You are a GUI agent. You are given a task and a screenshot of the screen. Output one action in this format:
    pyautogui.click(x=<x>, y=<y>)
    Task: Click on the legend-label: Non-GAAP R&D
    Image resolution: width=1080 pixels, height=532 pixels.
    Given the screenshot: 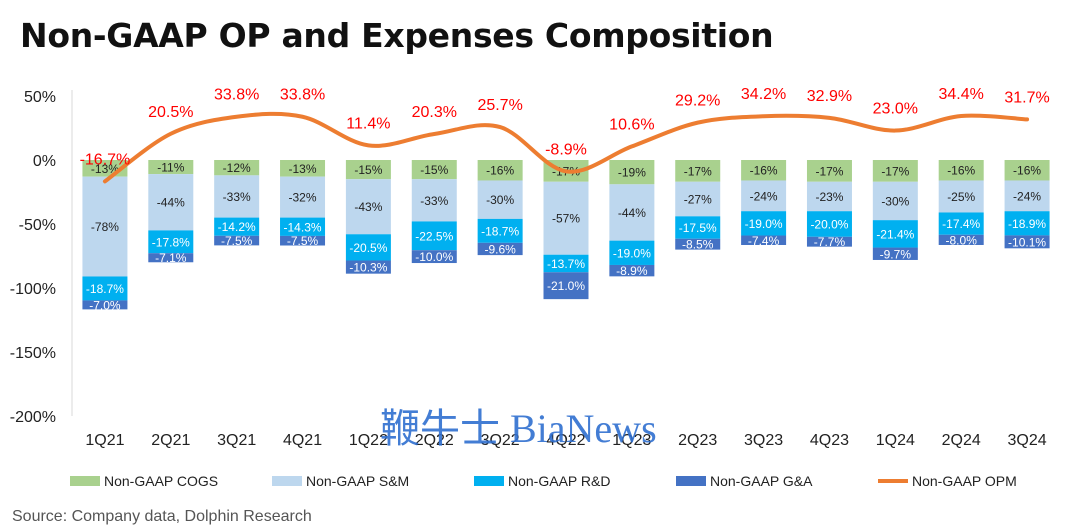 What is the action you would take?
    pyautogui.click(x=559, y=481)
    